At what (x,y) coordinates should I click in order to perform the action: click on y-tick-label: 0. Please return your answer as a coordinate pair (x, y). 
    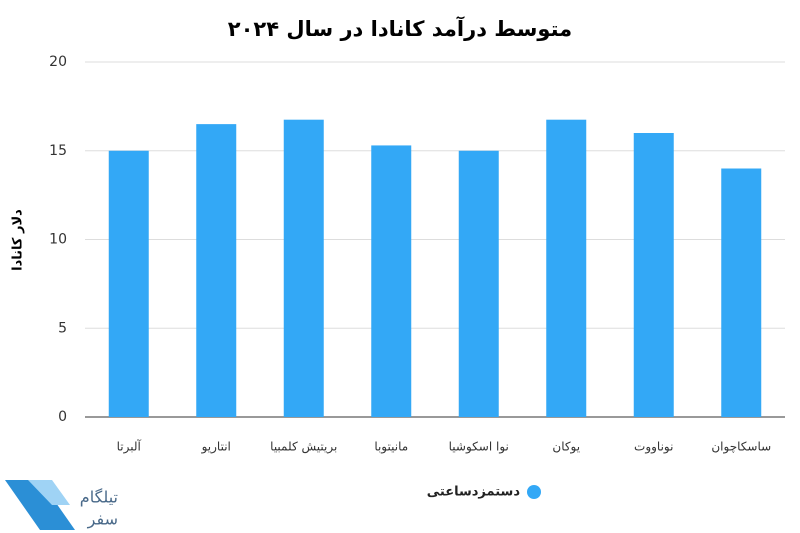
    Looking at the image, I should click on (62, 417).